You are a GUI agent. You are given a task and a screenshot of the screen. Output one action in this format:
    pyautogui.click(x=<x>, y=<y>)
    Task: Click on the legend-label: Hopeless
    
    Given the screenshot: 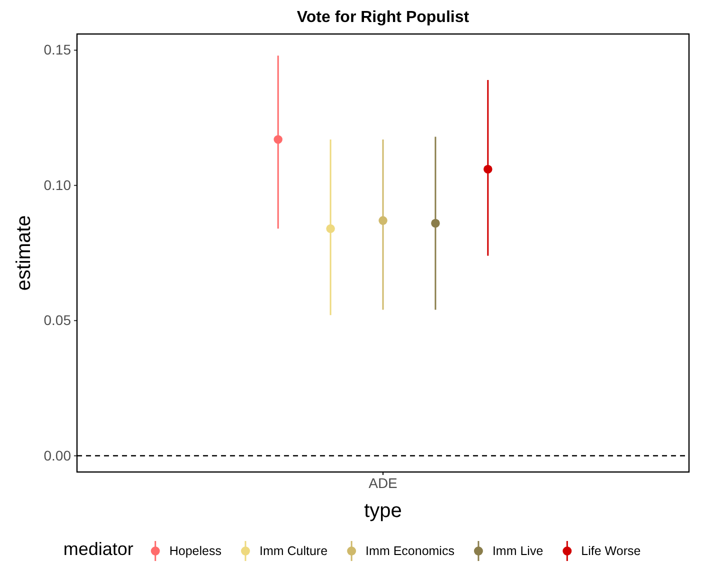 What is the action you would take?
    pyautogui.click(x=195, y=551)
    